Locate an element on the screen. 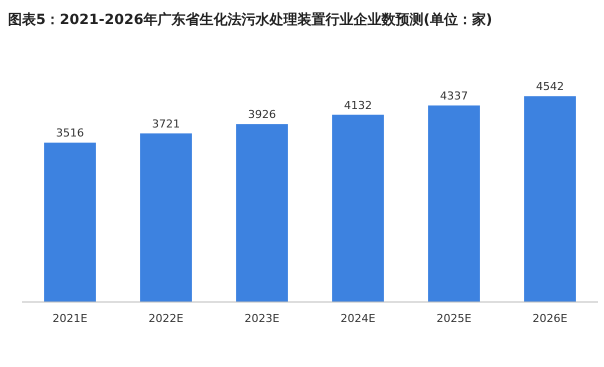 This screenshot has width=604, height=367. x-tick-label: 2021E is located at coordinates (70, 318).